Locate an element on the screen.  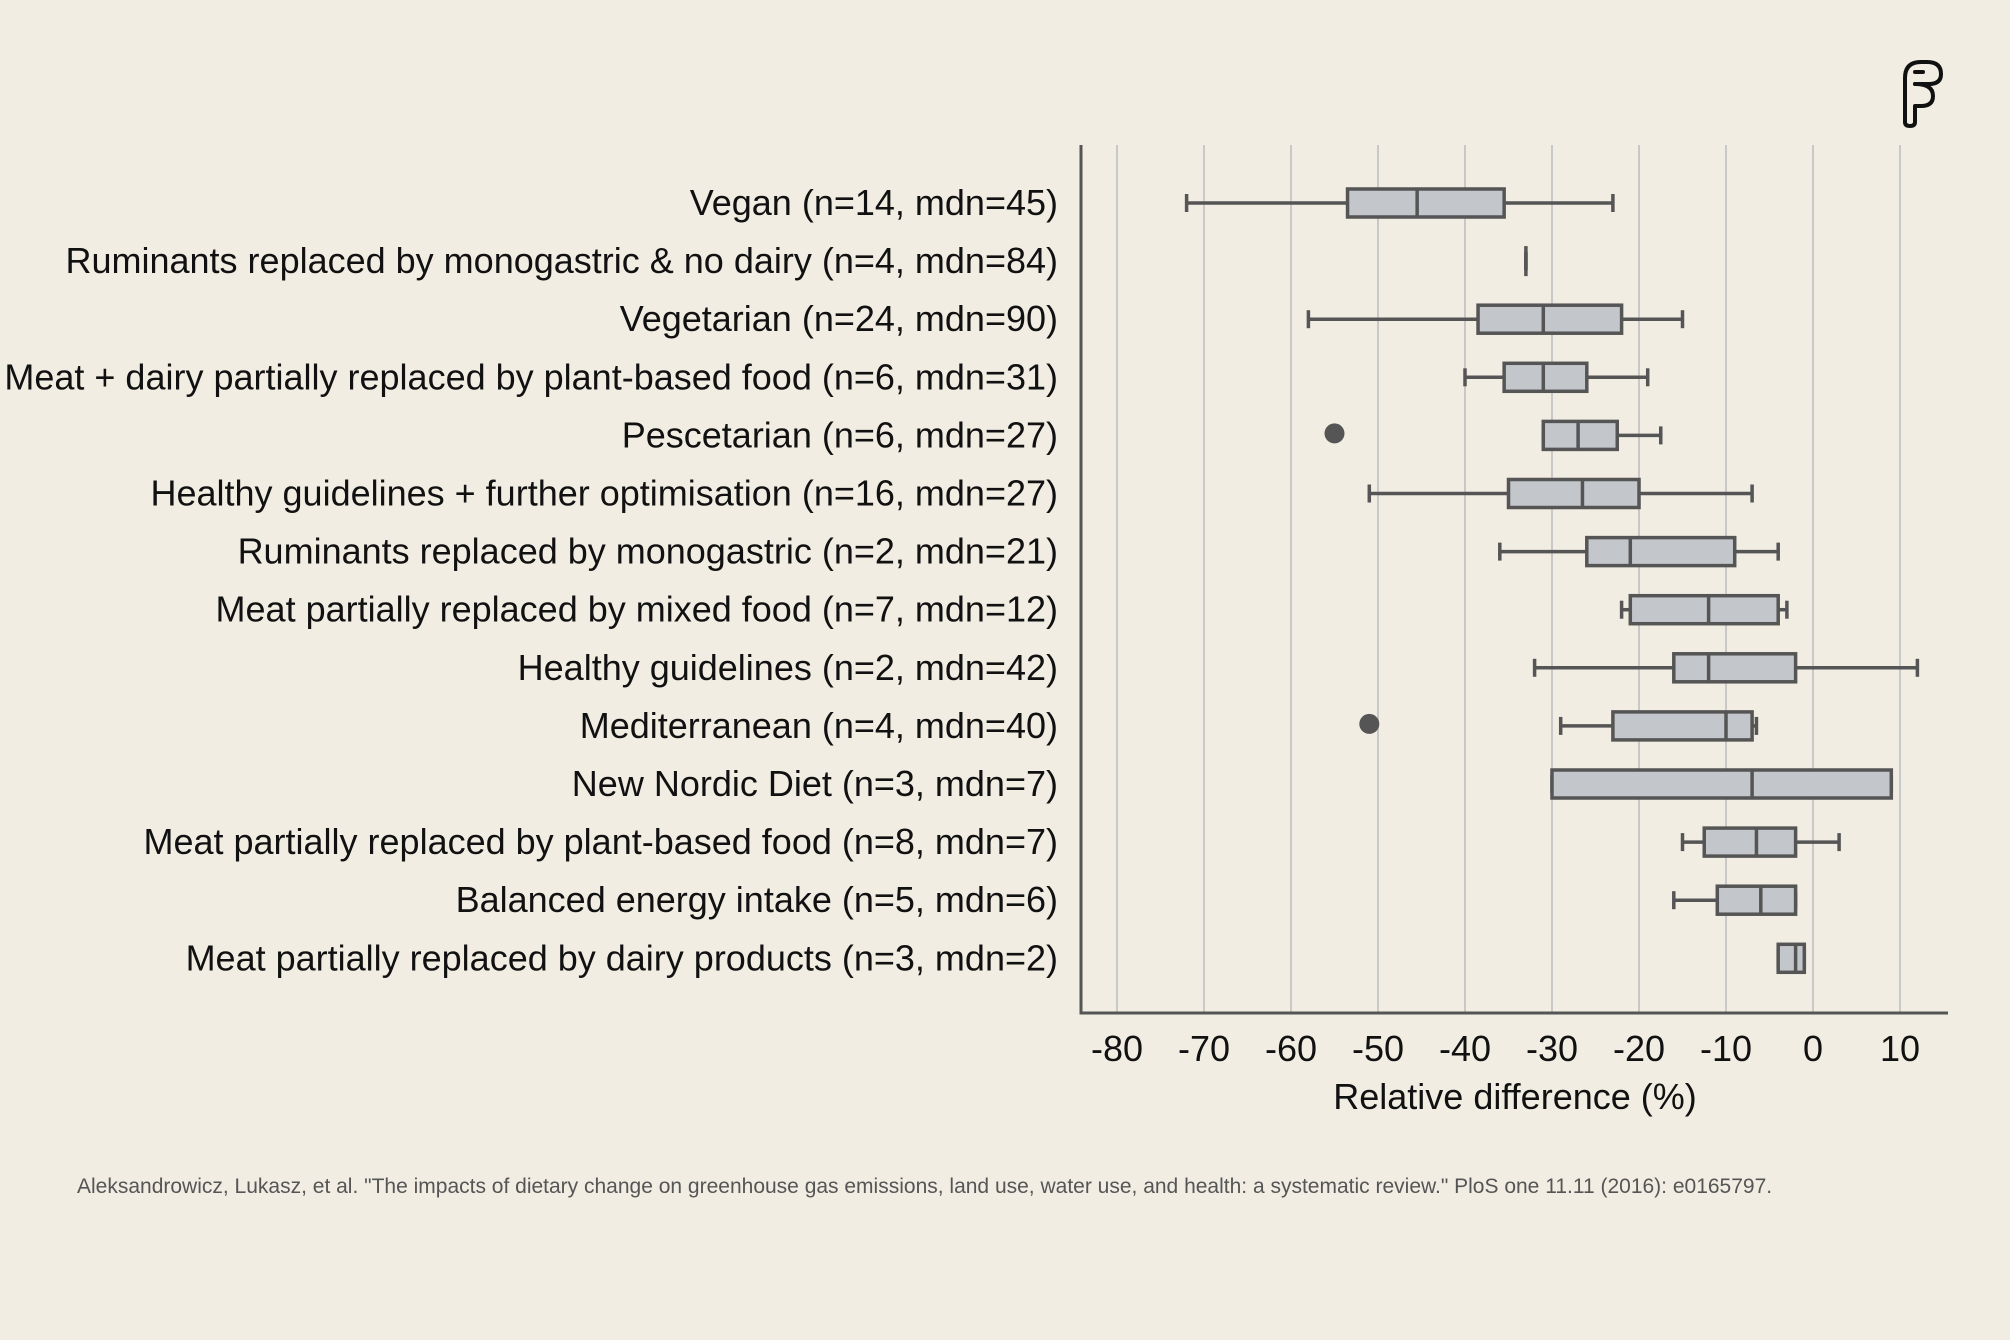
x-axis-title: Relative difference (%) is located at coordinates (1515, 1096).